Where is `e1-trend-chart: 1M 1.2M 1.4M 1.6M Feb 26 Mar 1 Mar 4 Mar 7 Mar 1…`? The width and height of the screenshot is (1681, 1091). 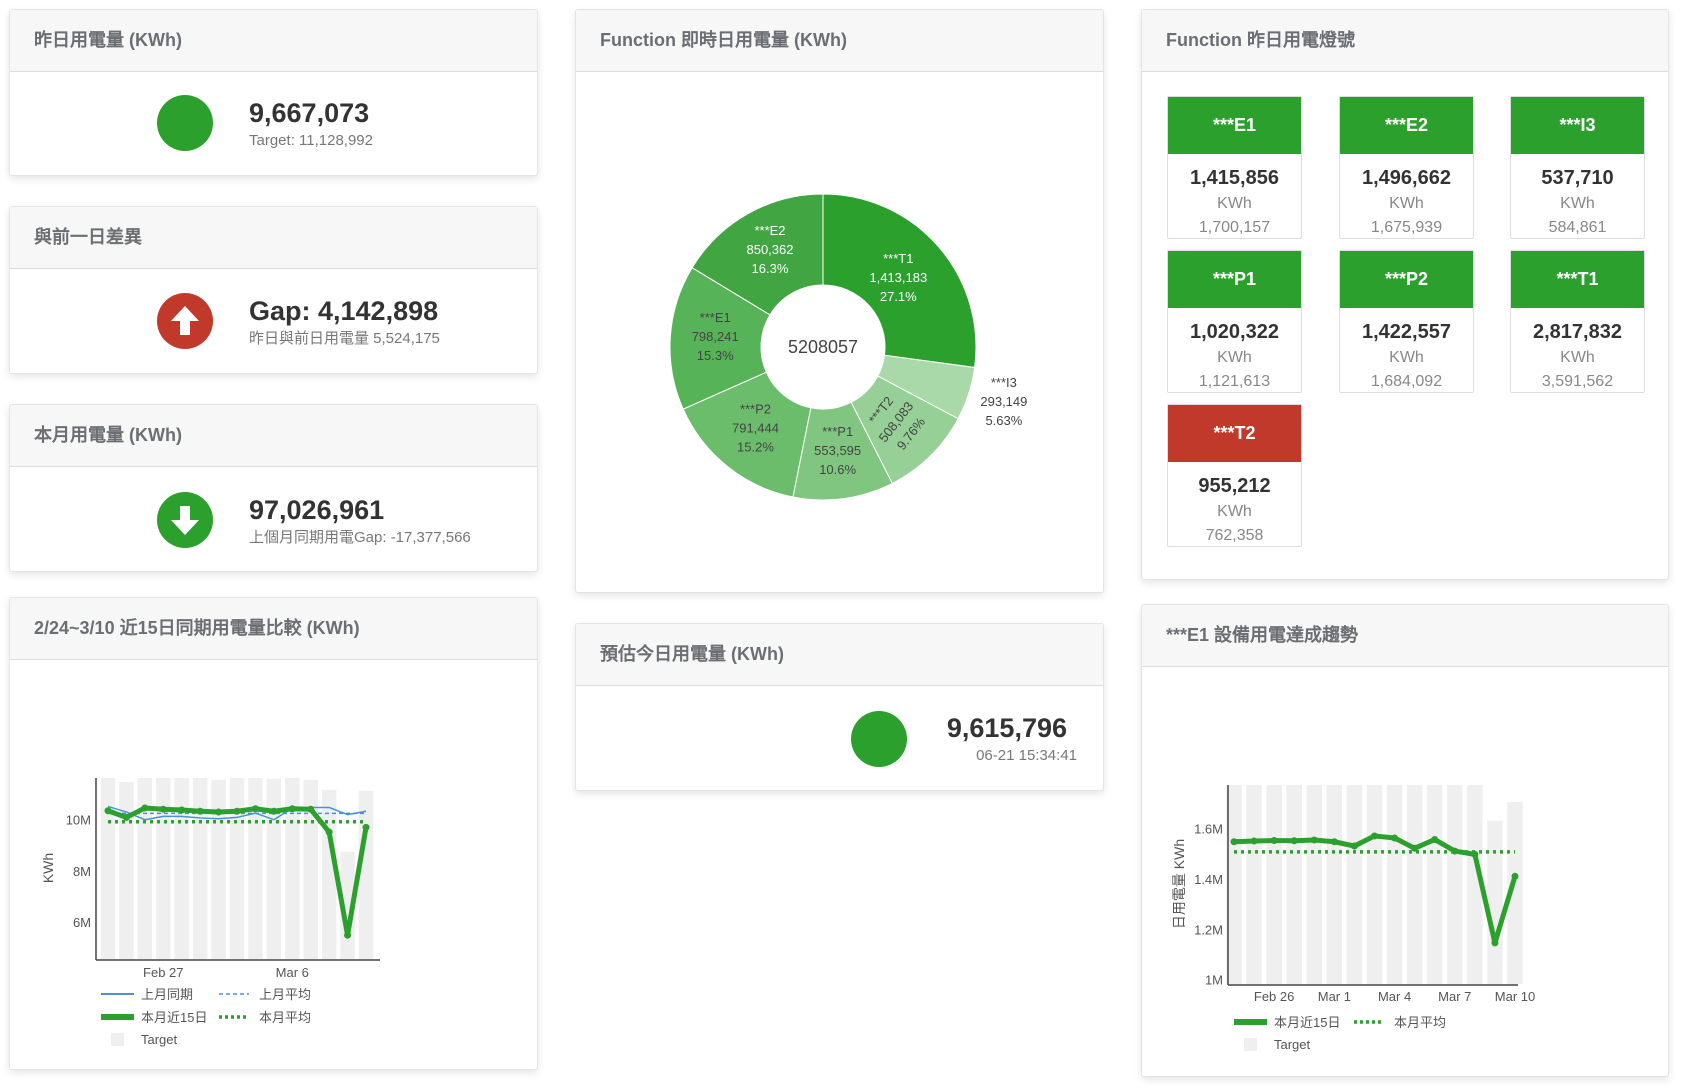 e1-trend-chart: 1M 1.2M 1.4M 1.6M Feb 26 Mar 1 Mar 4 Mar 7 Mar 1… is located at coordinates (1353, 918).